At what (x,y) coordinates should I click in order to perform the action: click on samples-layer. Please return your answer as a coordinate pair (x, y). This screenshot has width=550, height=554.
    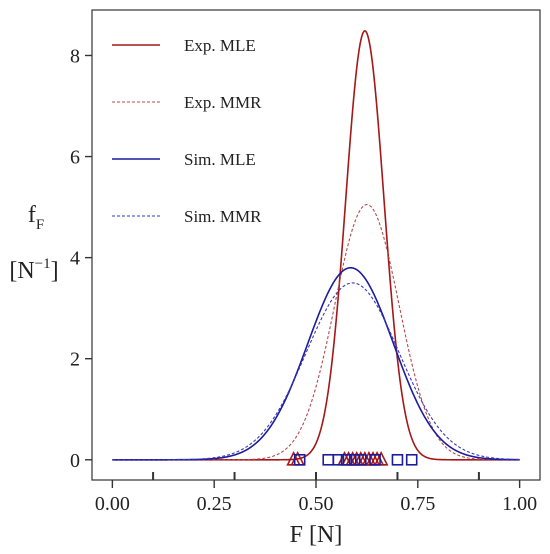
    Looking at the image, I should click on (352, 458).